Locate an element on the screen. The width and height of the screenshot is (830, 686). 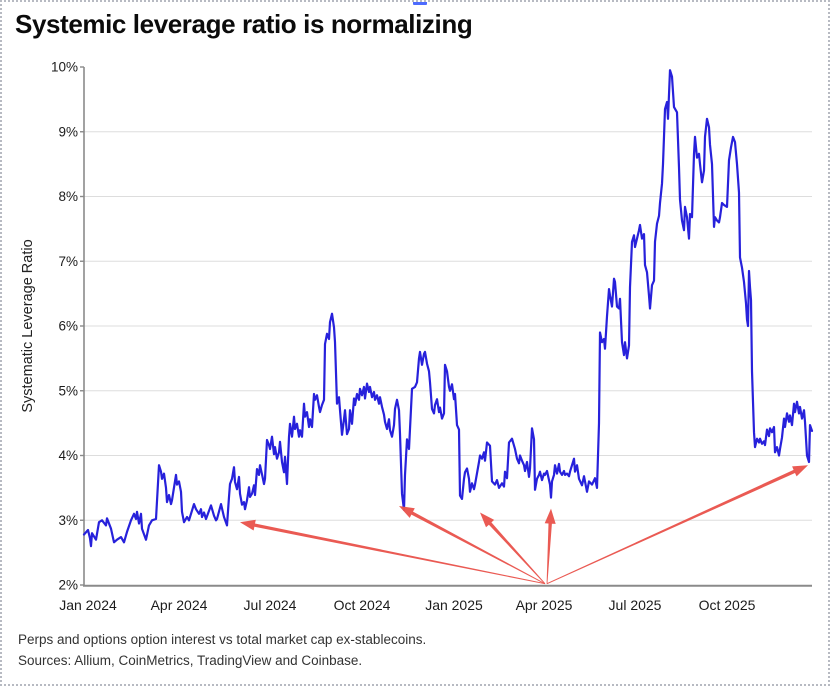
x-tick-label: Apr 2024 is located at coordinates (179, 605).